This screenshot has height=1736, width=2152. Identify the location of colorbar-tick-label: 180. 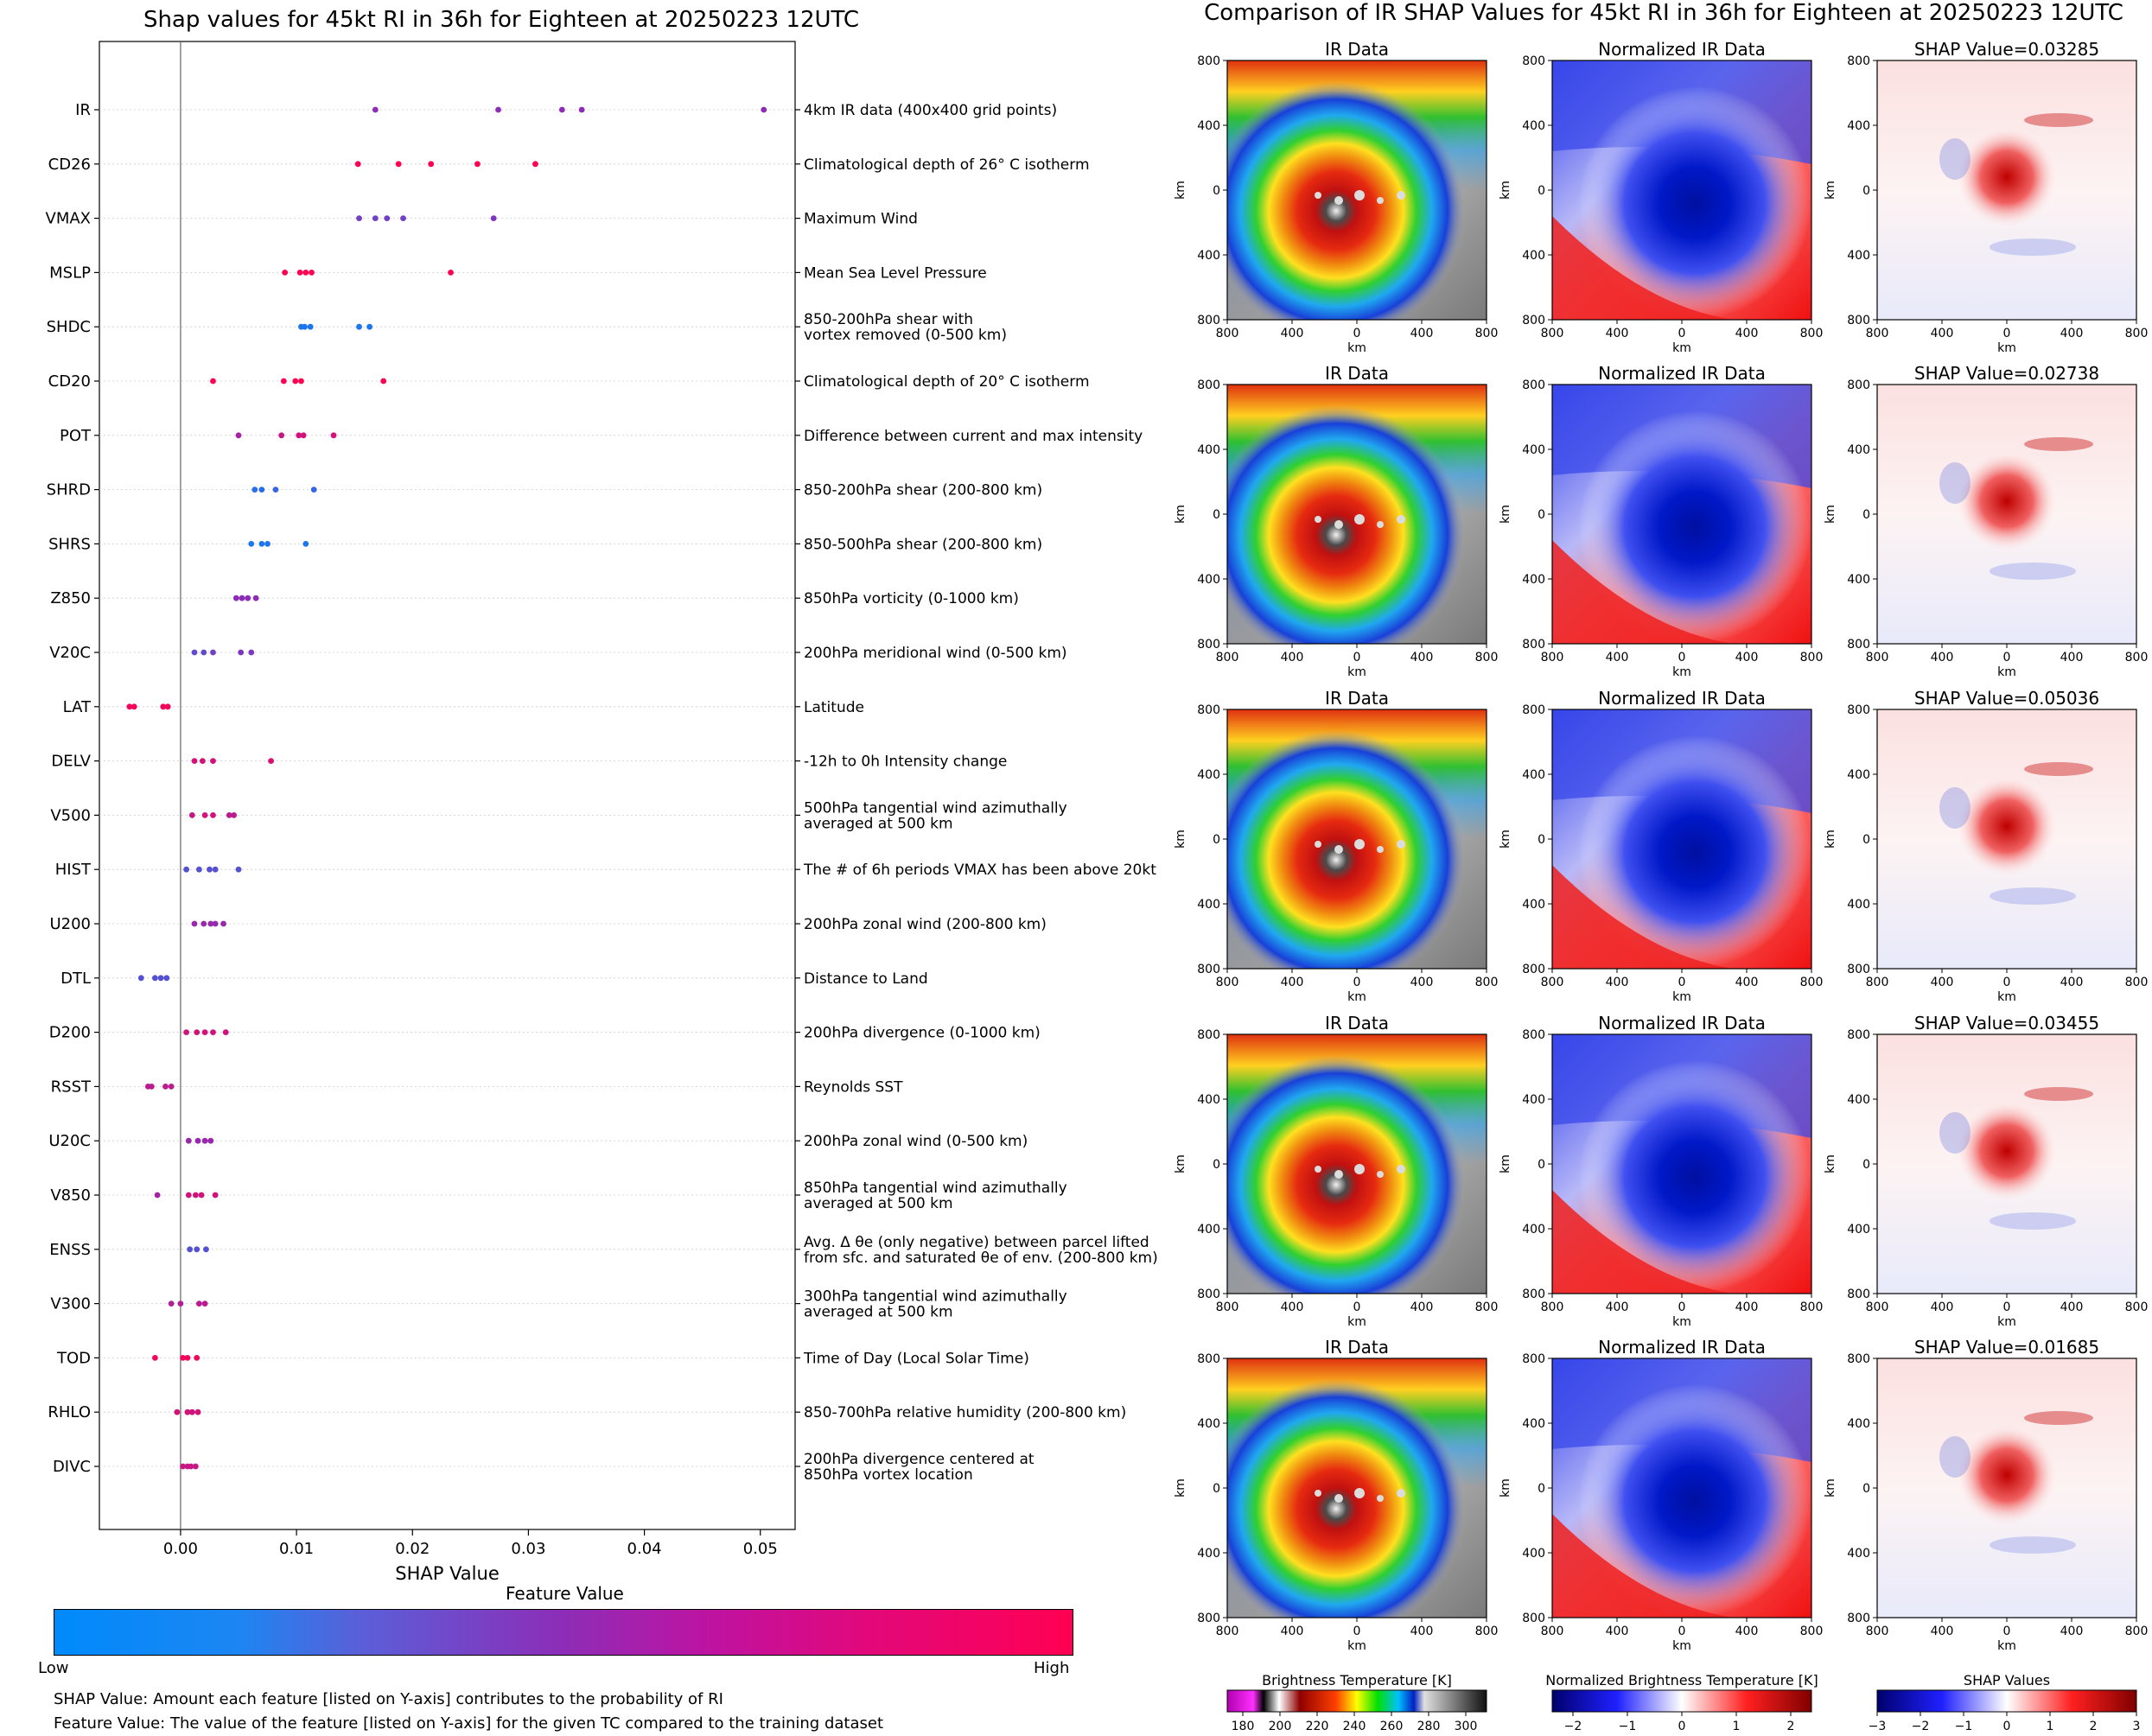
(1243, 1726).